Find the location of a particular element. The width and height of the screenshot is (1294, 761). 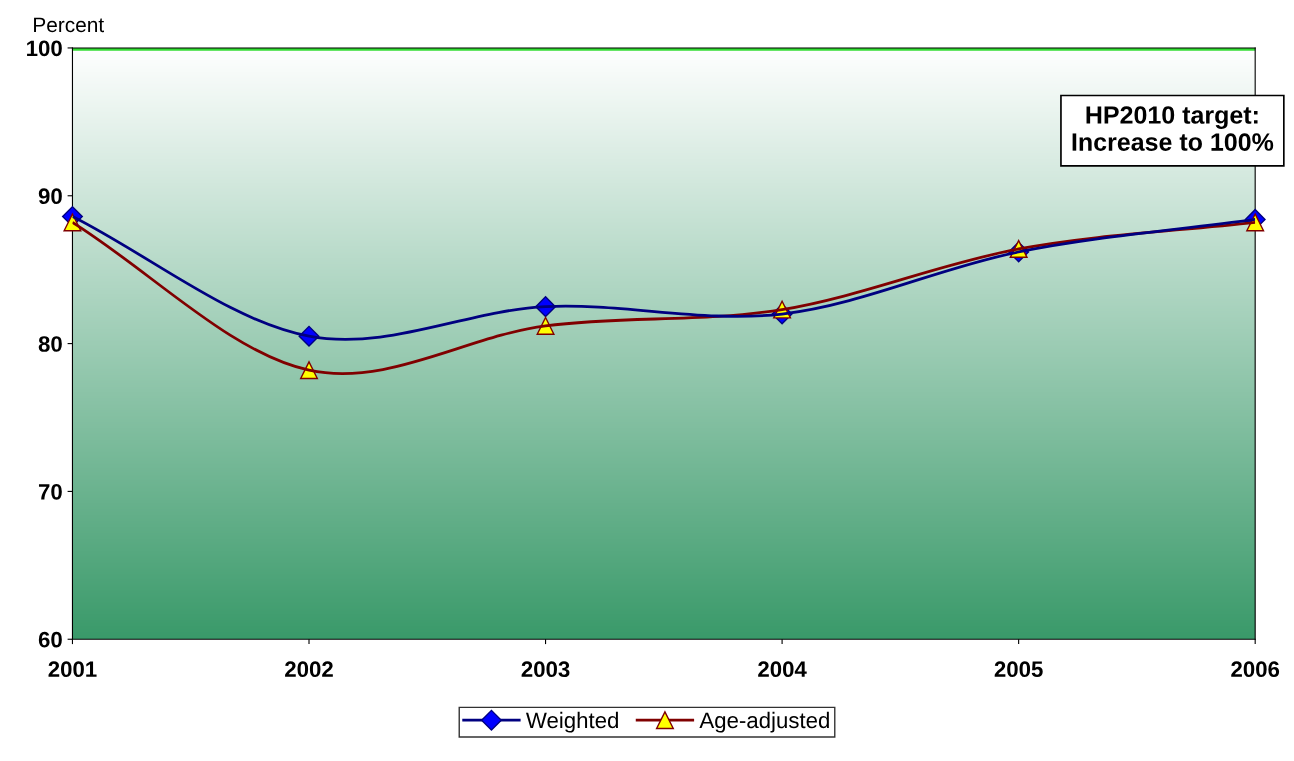

x-tick-label: 2004 is located at coordinates (782, 669).